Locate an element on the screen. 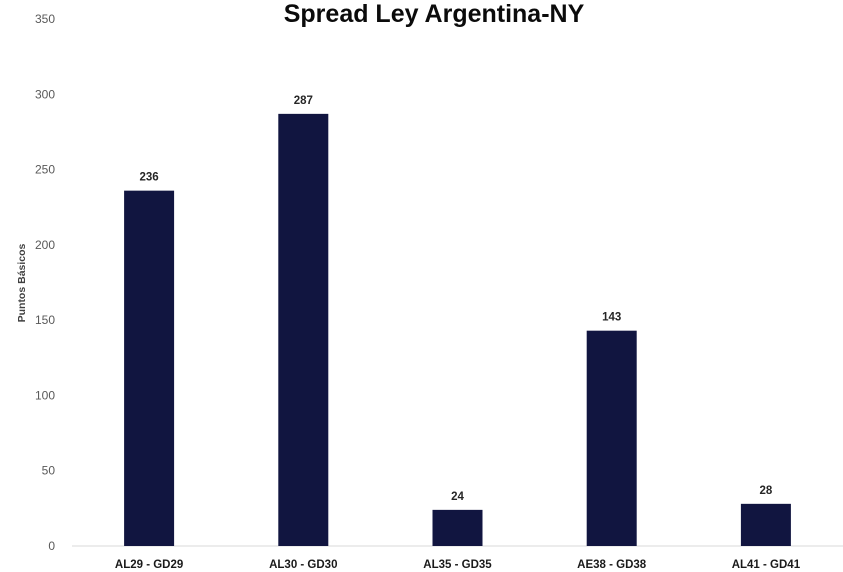 The height and width of the screenshot is (572, 843). x-tick-label: AL29 - GD29 is located at coordinates (149, 565).